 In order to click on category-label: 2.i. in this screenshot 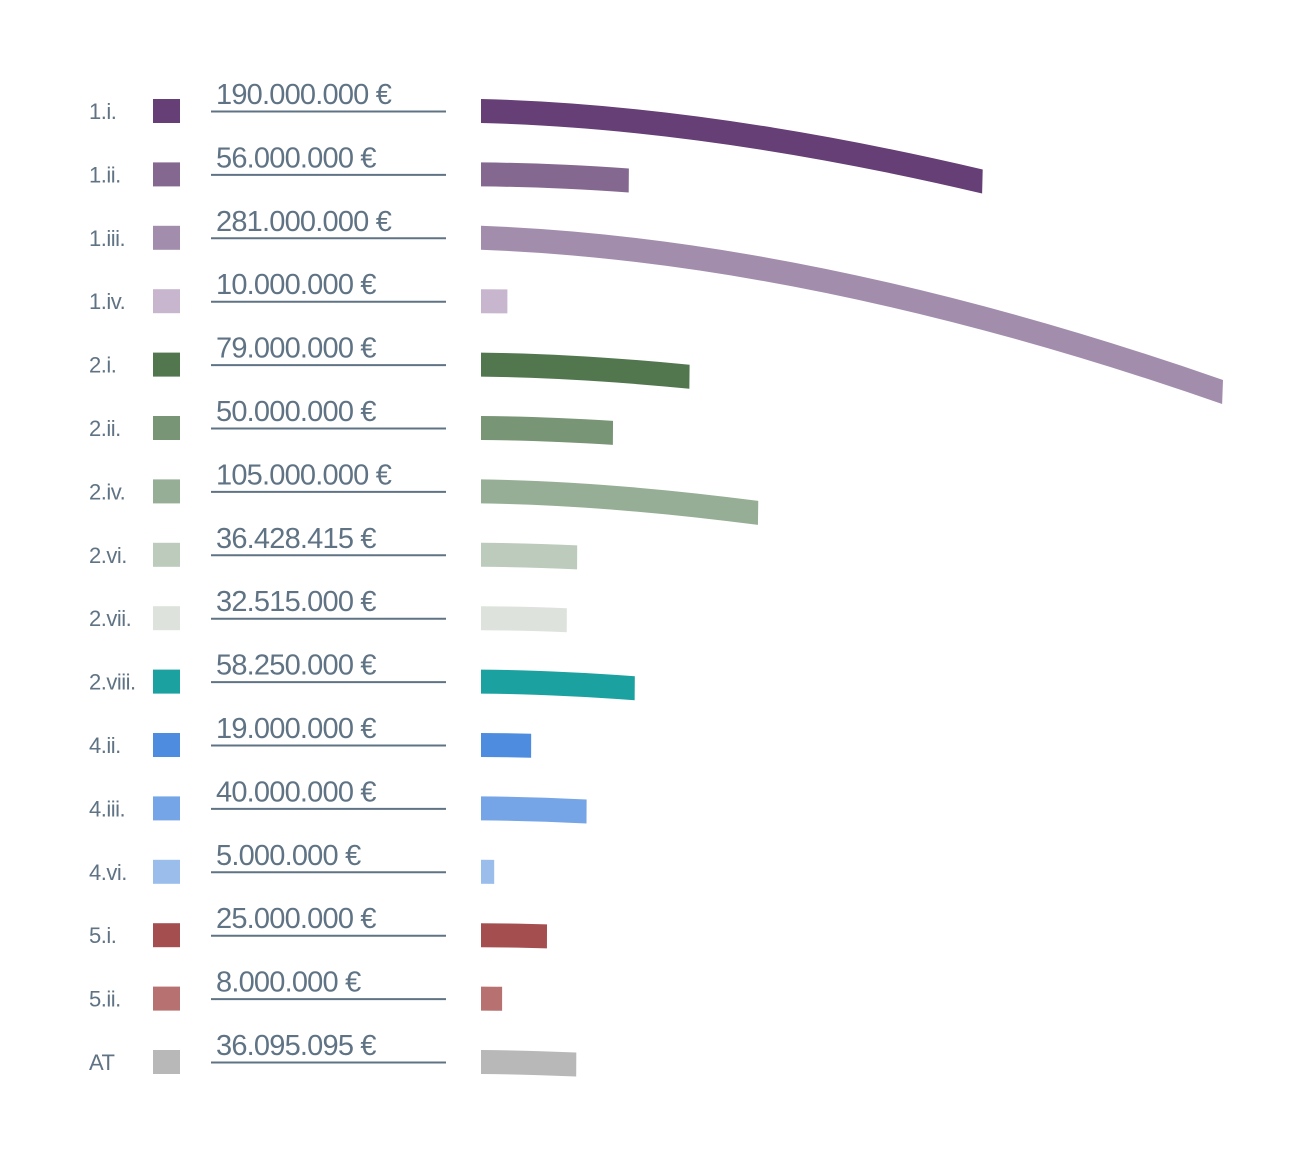, I will do `click(102, 365)`.